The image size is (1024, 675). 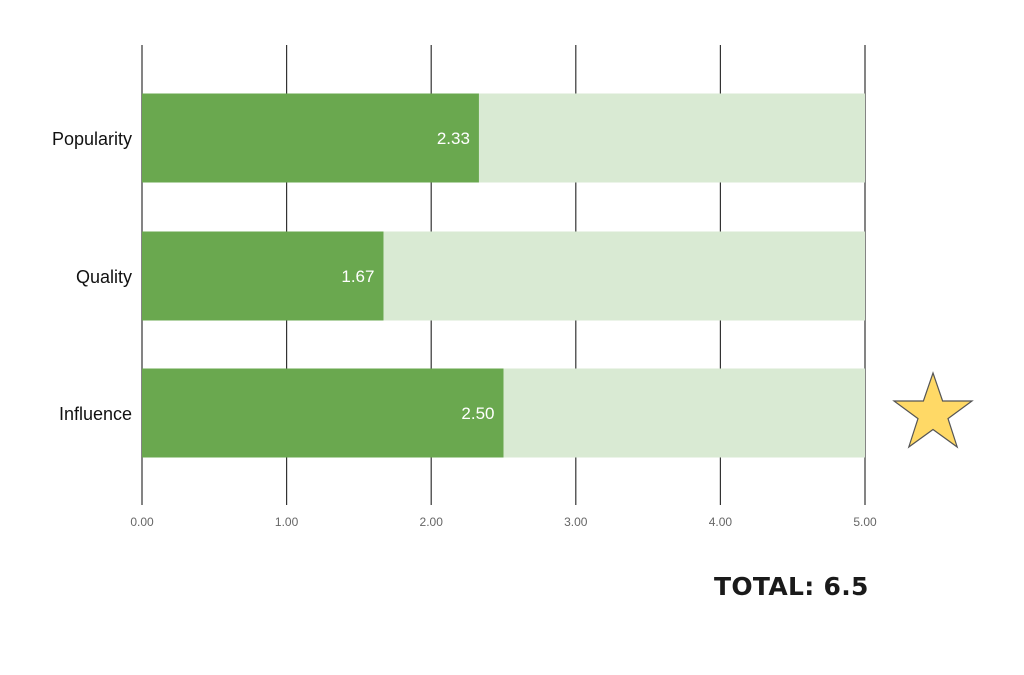 What do you see at coordinates (92, 139) in the screenshot?
I see `category-label: Popularity` at bounding box center [92, 139].